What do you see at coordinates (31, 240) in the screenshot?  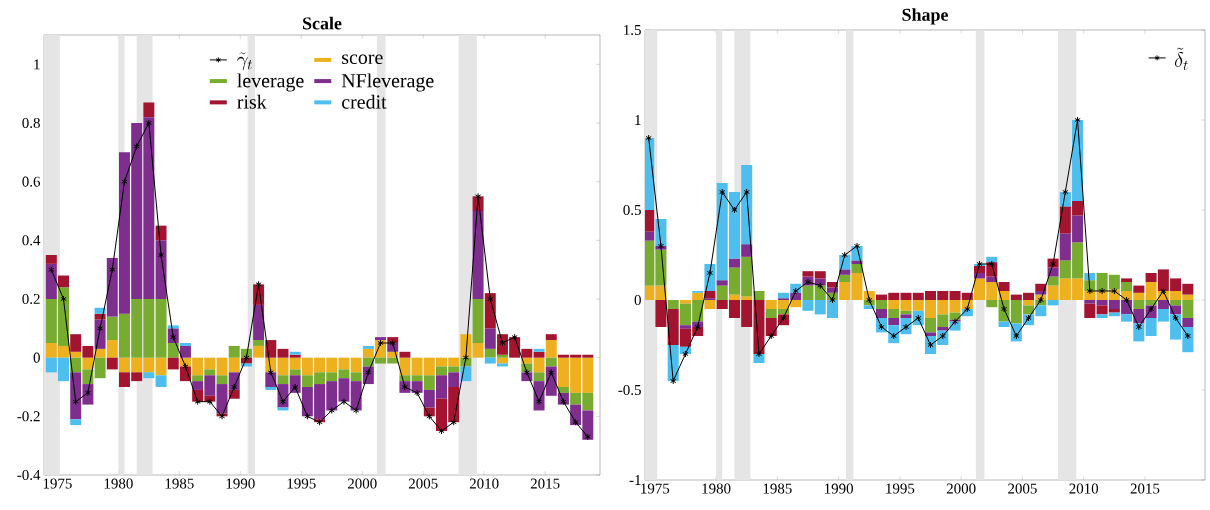 I see `y-tick-label: 0.4` at bounding box center [31, 240].